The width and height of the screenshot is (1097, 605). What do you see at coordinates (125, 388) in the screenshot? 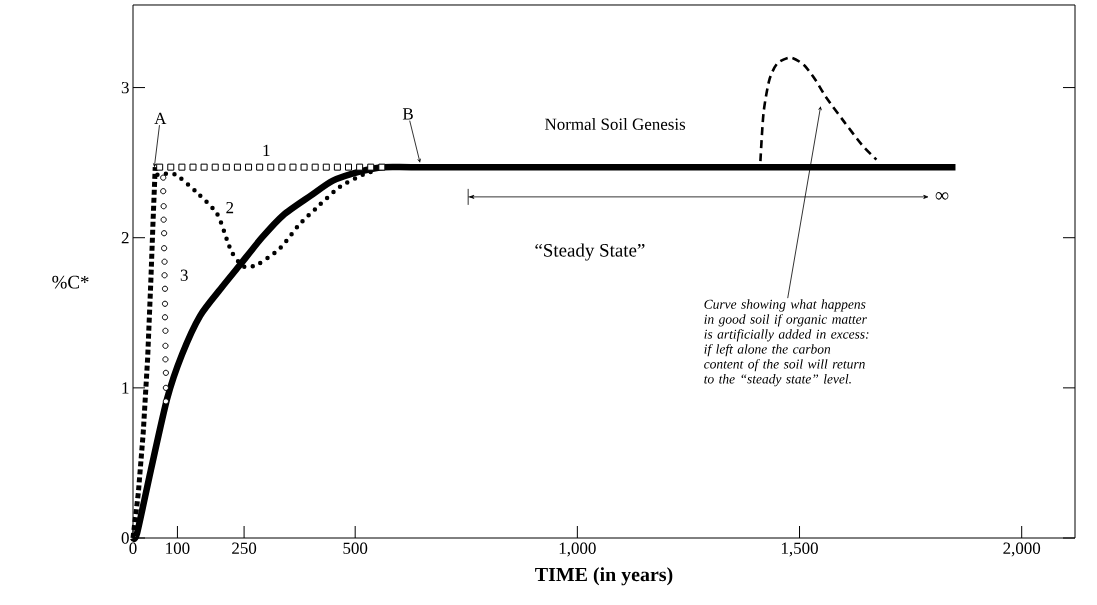
I see `y-tick-label: 1` at bounding box center [125, 388].